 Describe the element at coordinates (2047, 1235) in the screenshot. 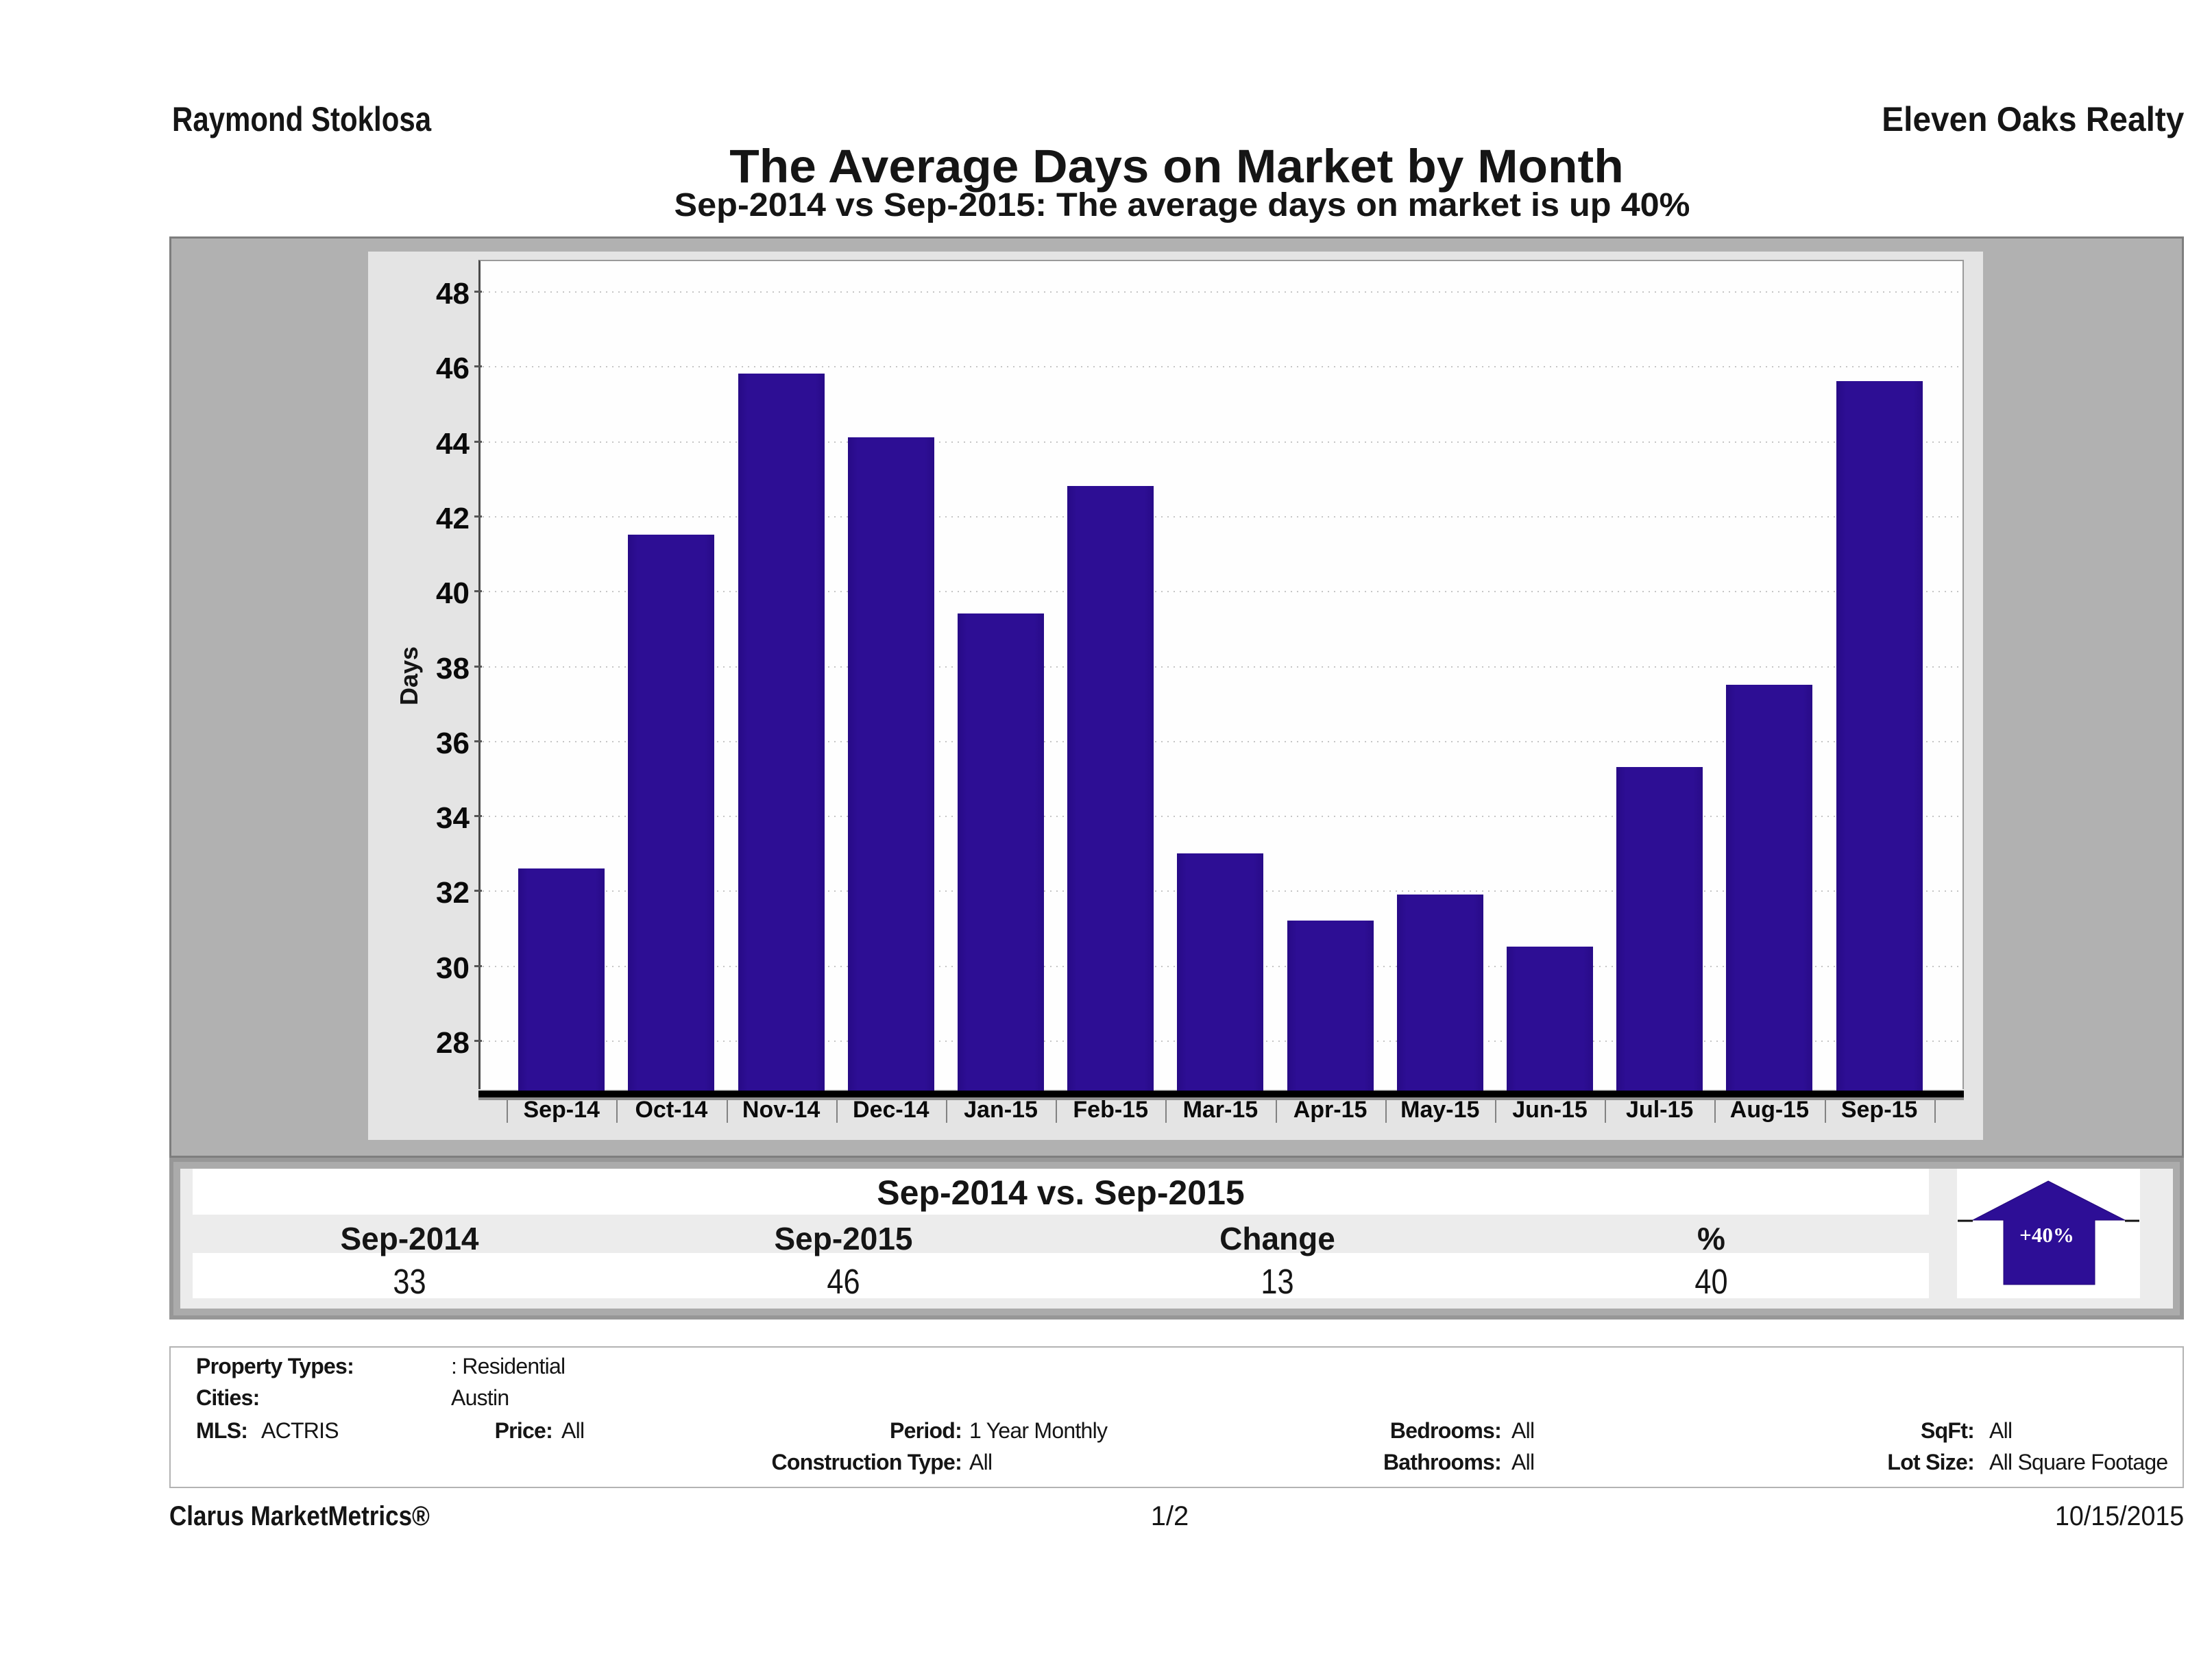

I see `svg-text: +40%` at that location.